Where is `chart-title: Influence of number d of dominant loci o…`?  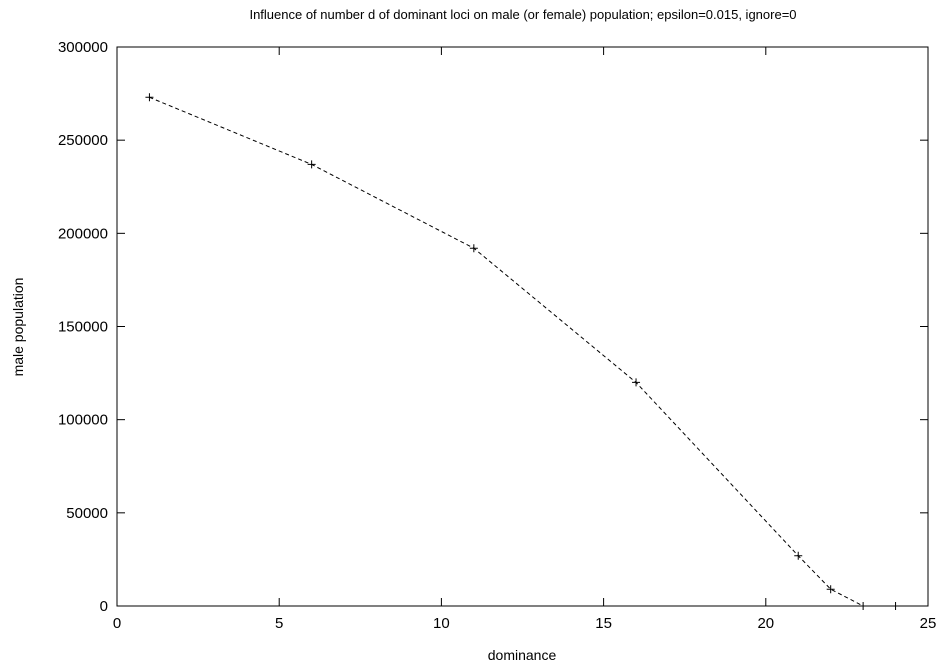 chart-title: Influence of number d of dominant loci o… is located at coordinates (522, 14).